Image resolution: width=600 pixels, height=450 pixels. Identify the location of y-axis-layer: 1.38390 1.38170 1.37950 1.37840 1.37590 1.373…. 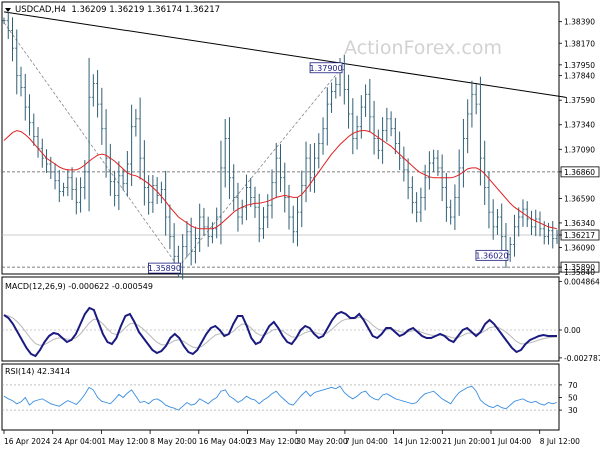
(579, 216).